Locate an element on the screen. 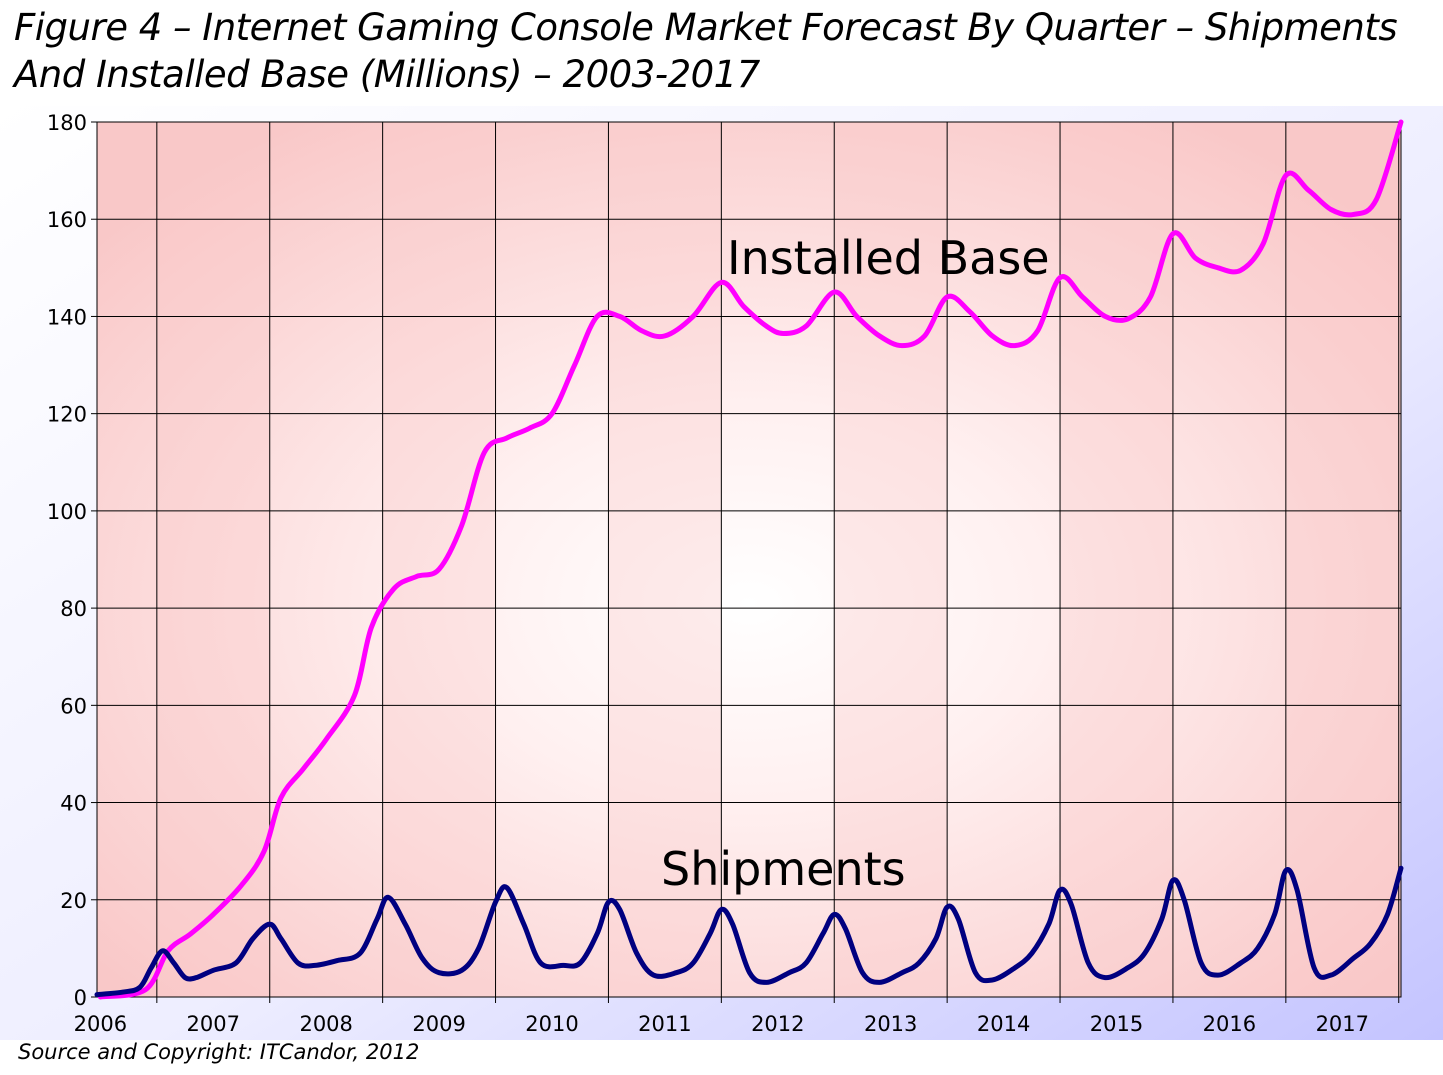 The width and height of the screenshot is (1443, 1075). x-tick-label: 2010 is located at coordinates (551, 1024).